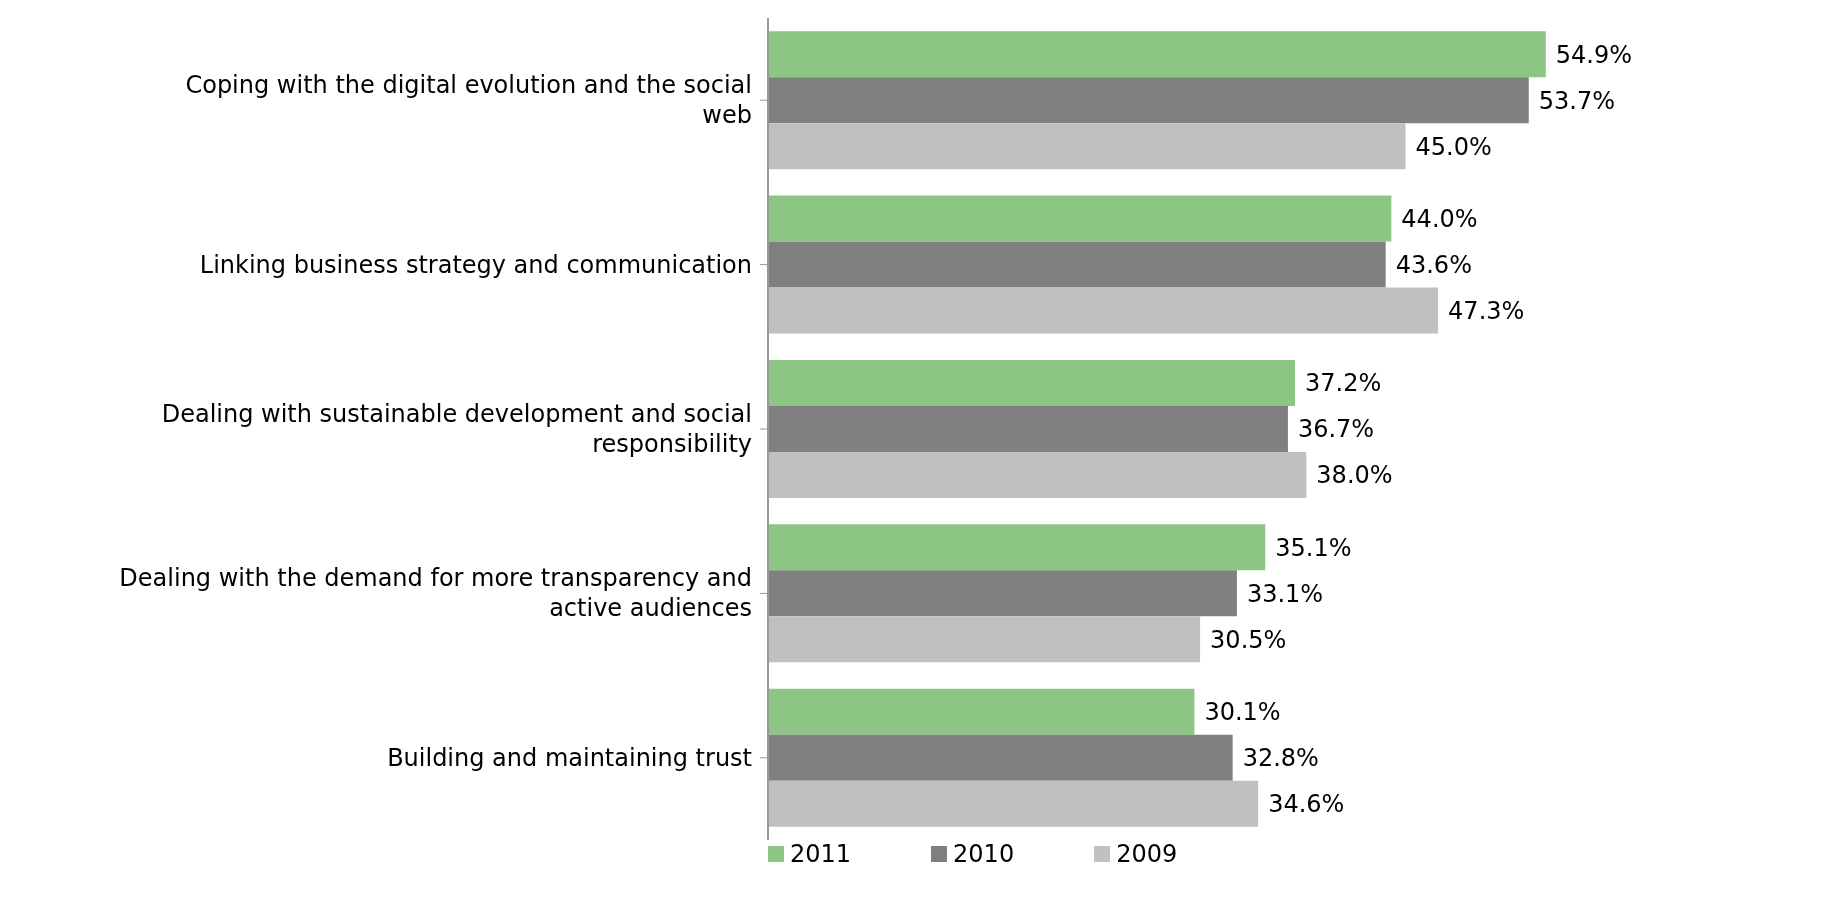  I want to click on y-tick-label: Building and maintaining trust, so click(569, 757).